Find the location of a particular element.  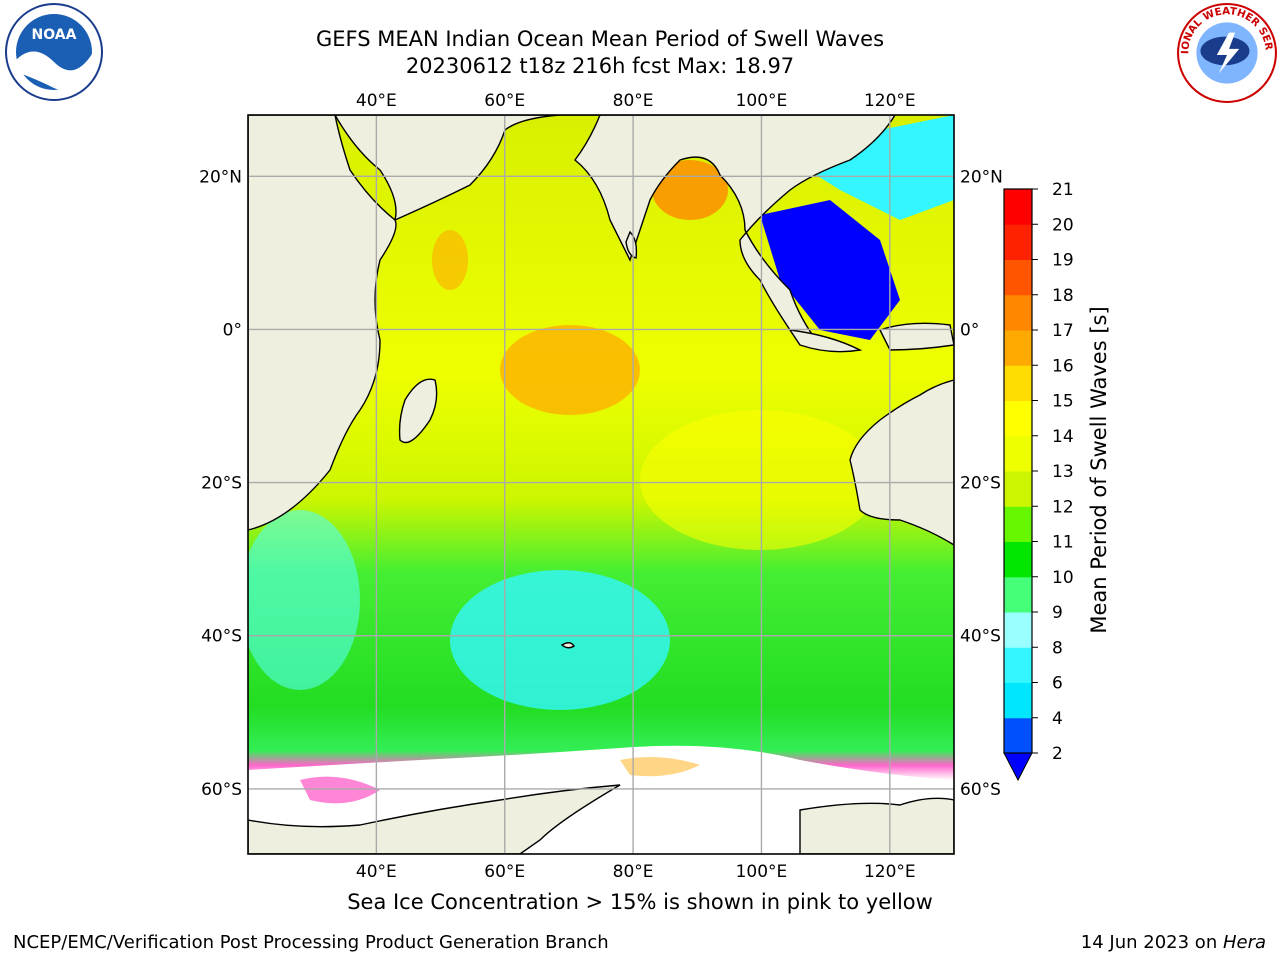

lon-ticks-bottom: 40°E 60°E 80°E 100°E 120°E is located at coordinates (636, 872).